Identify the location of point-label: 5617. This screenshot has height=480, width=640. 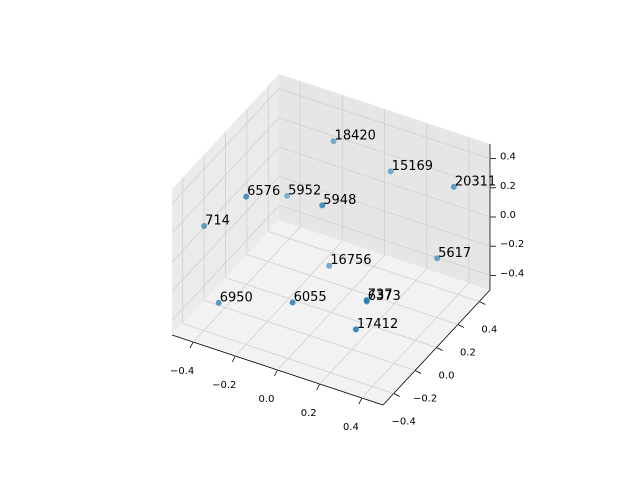
(454, 253).